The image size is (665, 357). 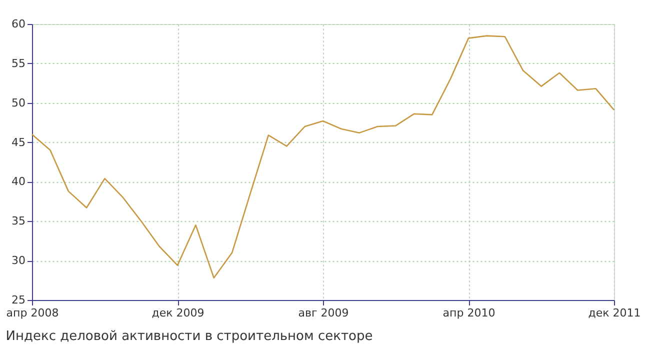 What do you see at coordinates (189, 336) in the screenshot?
I see `text: Индекс деловой активности в строительном секторе` at bounding box center [189, 336].